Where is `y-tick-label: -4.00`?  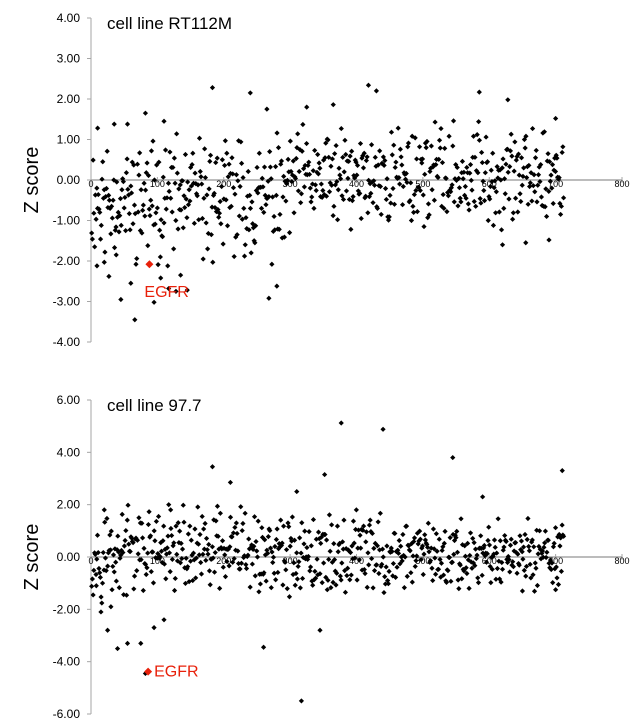
y-tick-label: -4.00 is located at coordinates (67, 662).